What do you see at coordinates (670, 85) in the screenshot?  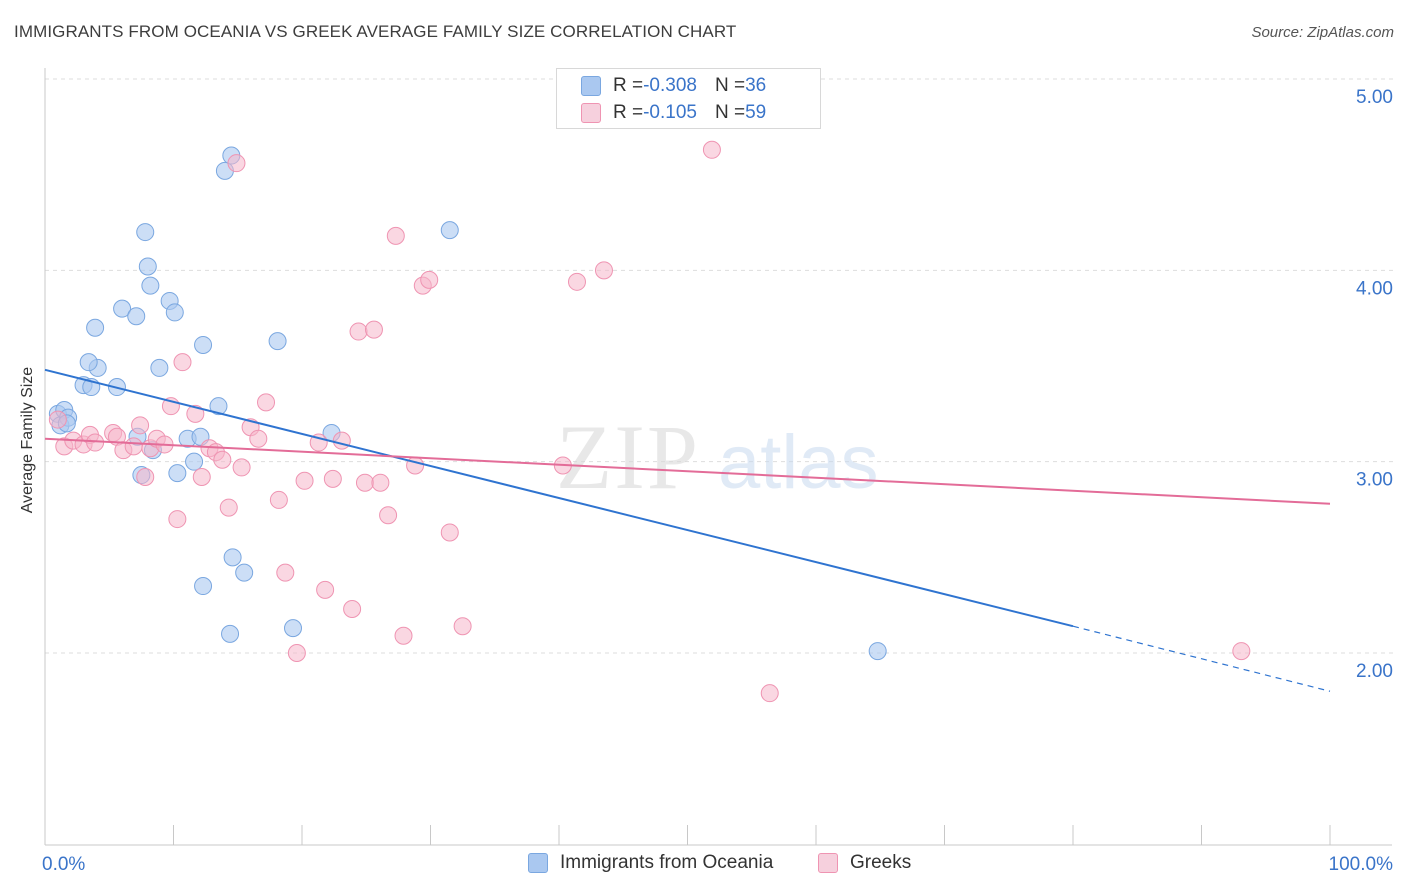 I see `r-value: -0.308` at bounding box center [670, 85].